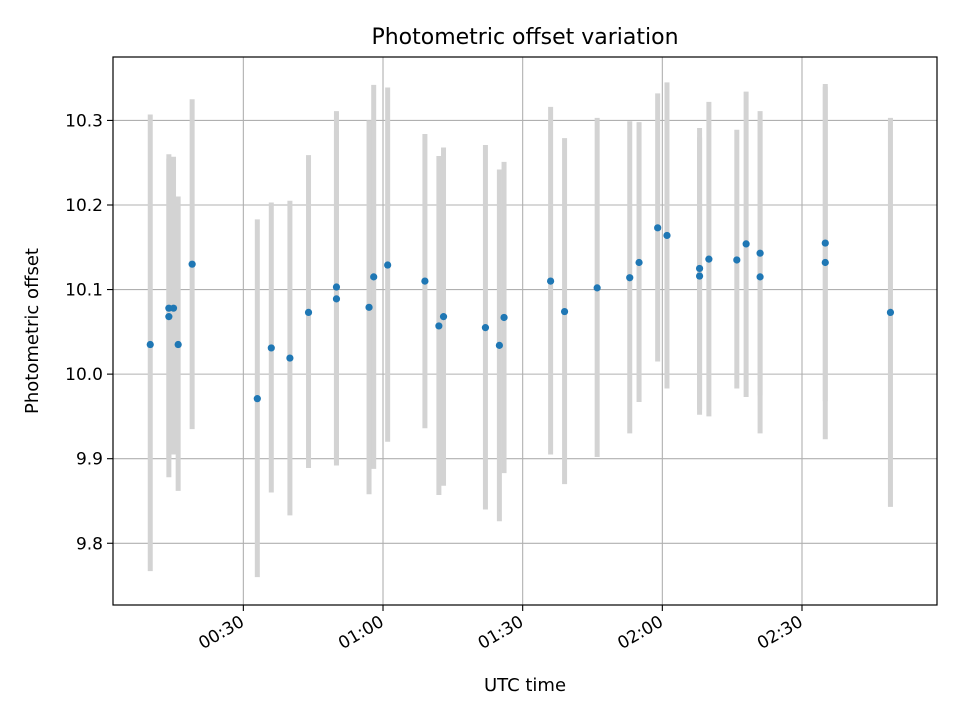  I want to click on y-axis-ticks: 9.8 9.9 10.0 10.1 10.2 10.3, so click(89, 332).